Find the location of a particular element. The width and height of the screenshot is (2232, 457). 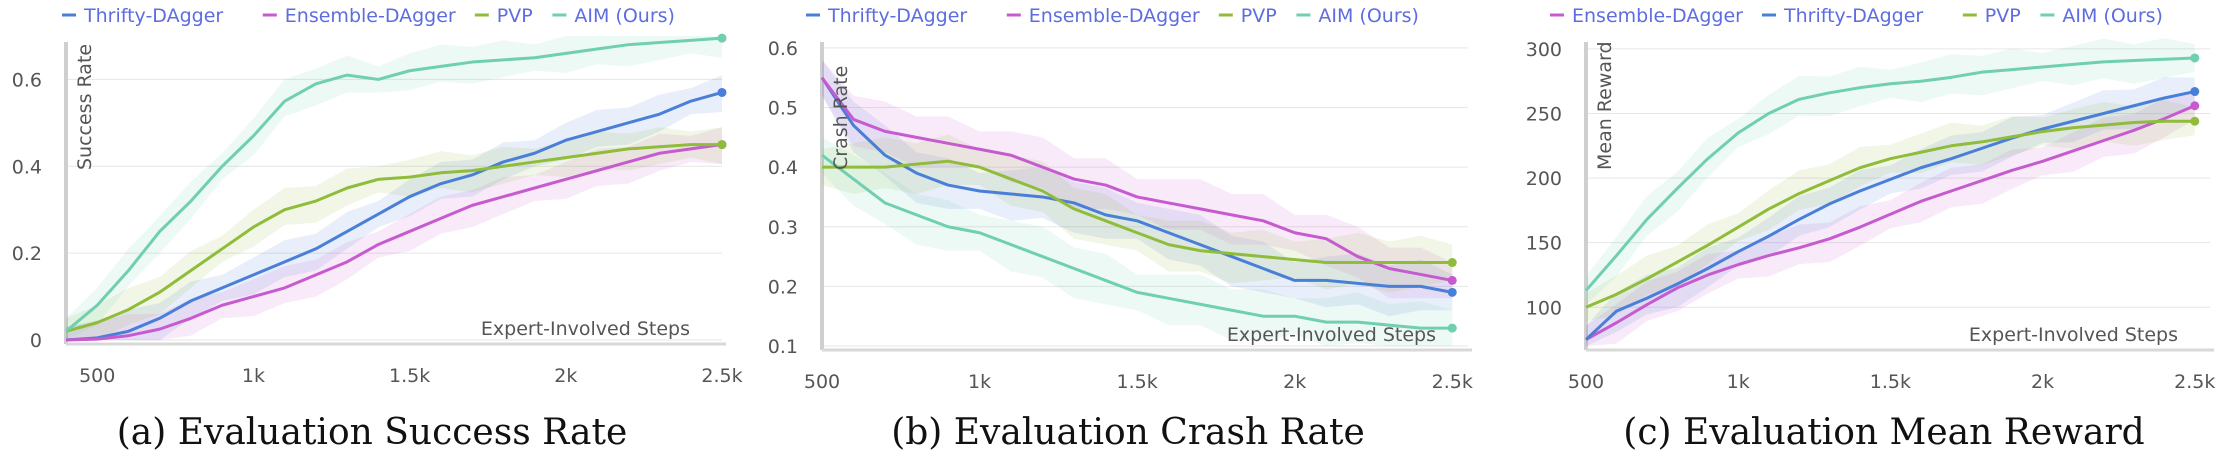

y-tick-label: 0.1 is located at coordinates (783, 347).